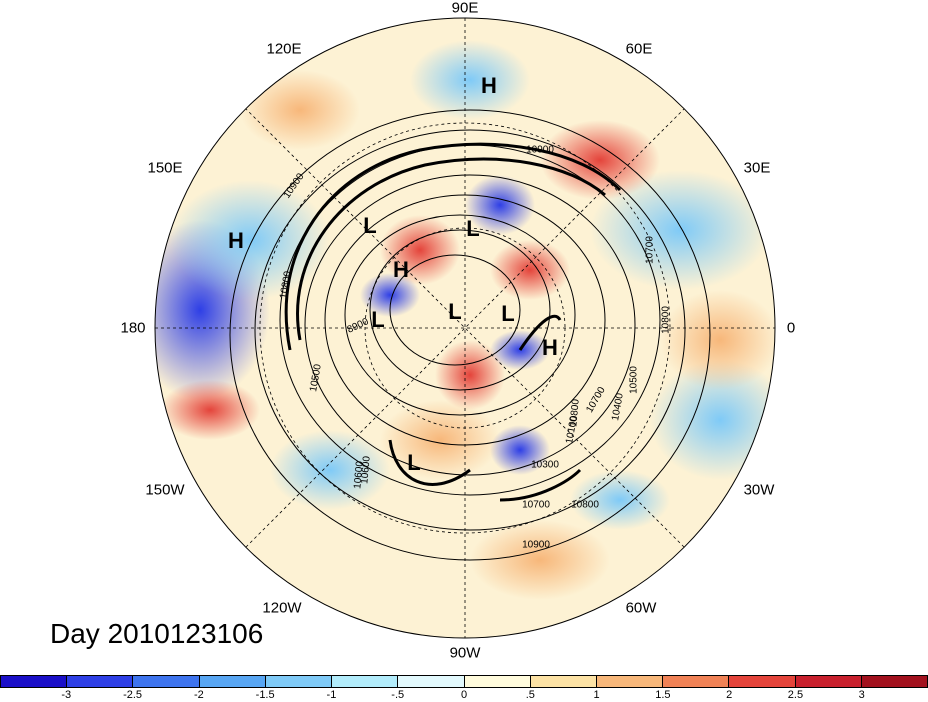  What do you see at coordinates (596, 695) in the screenshot?
I see `colorbar-tick-label: 1` at bounding box center [596, 695].